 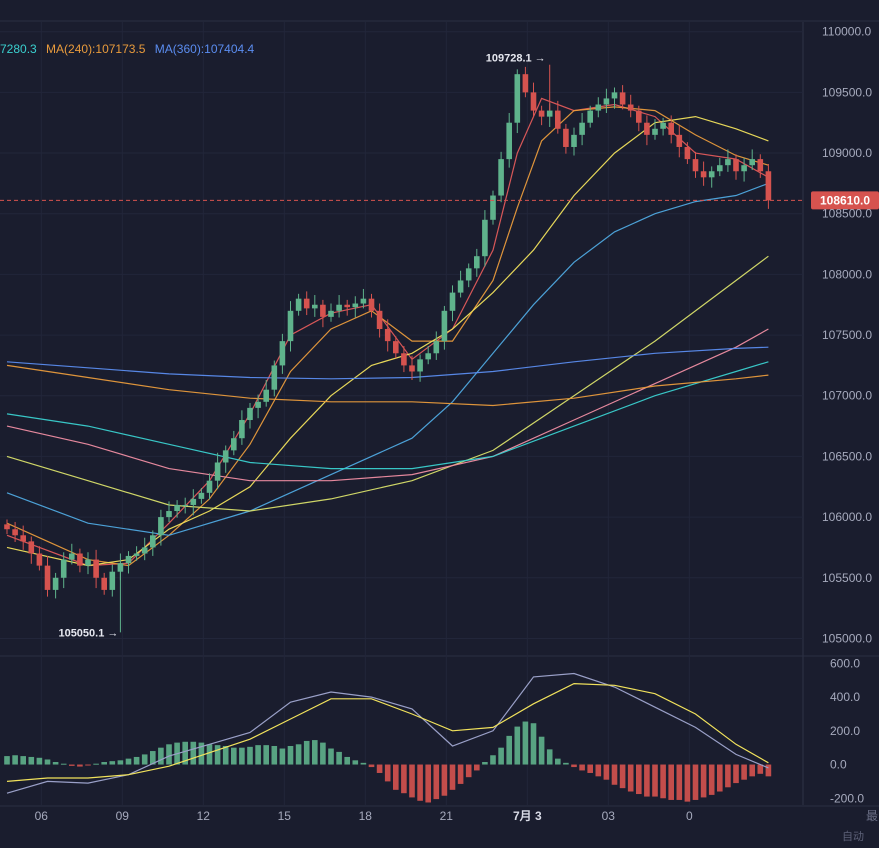 I want to click on time-tick-label: 12, so click(x=204, y=816).